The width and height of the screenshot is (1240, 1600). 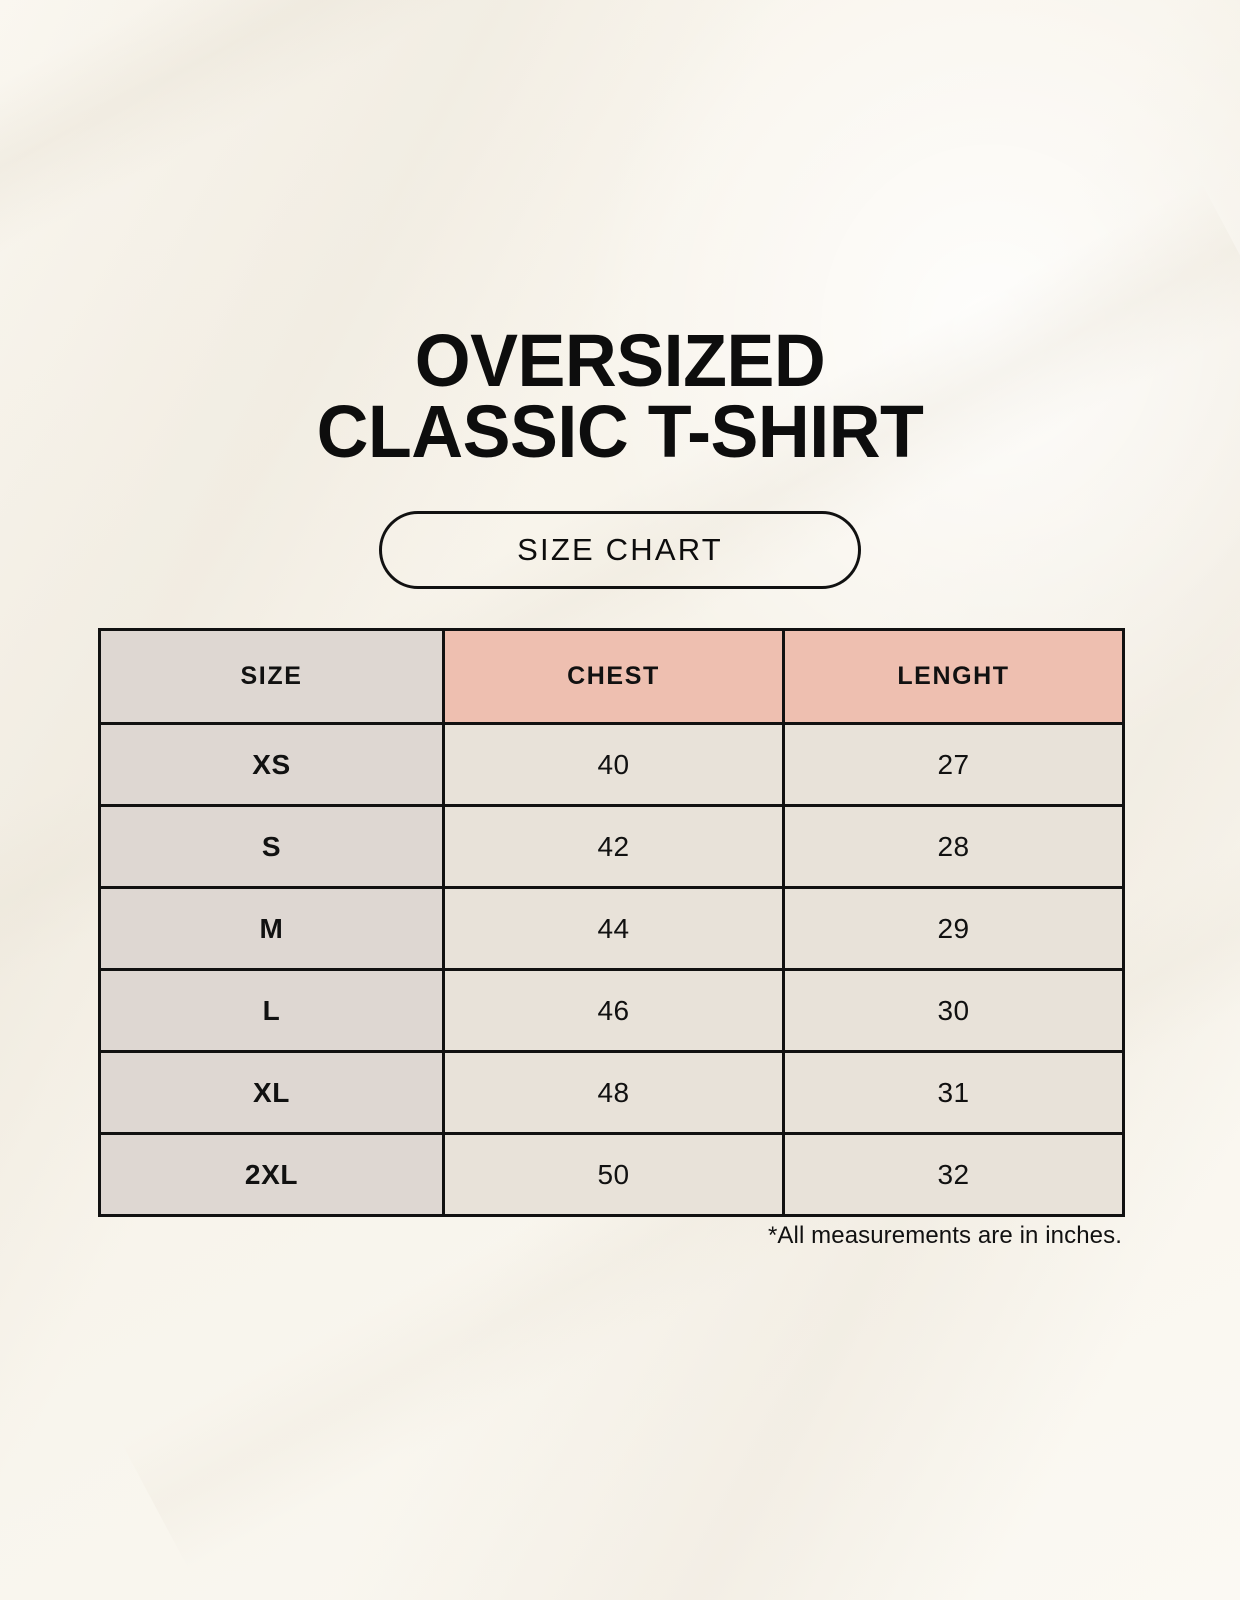 I want to click on measurement-note: *All measurements are in inches., so click(x=944, y=1235).